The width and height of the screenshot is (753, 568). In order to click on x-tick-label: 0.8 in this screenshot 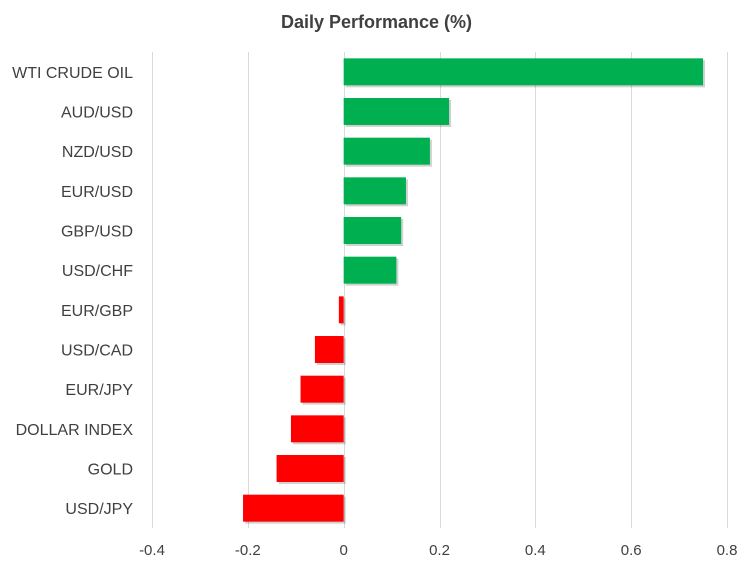, I will do `click(727, 550)`.